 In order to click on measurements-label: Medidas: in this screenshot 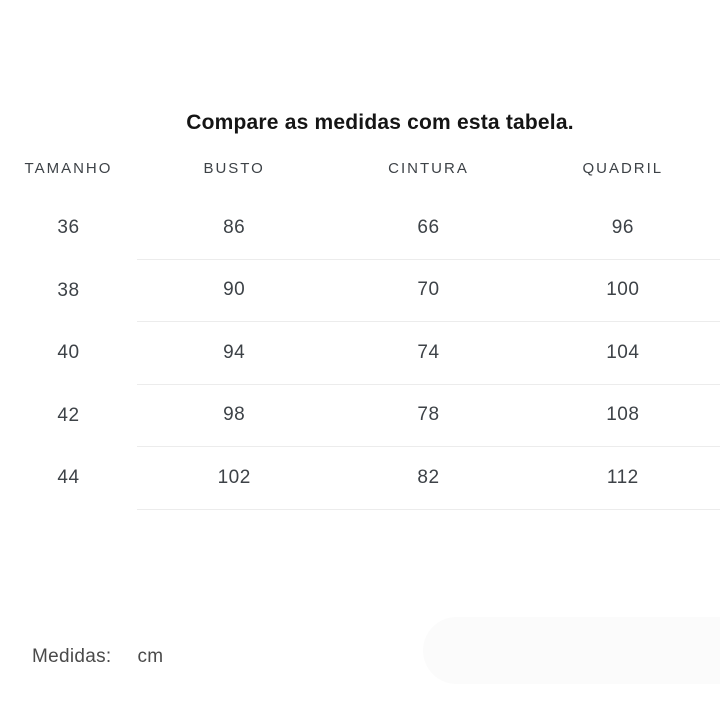, I will do `click(72, 656)`.